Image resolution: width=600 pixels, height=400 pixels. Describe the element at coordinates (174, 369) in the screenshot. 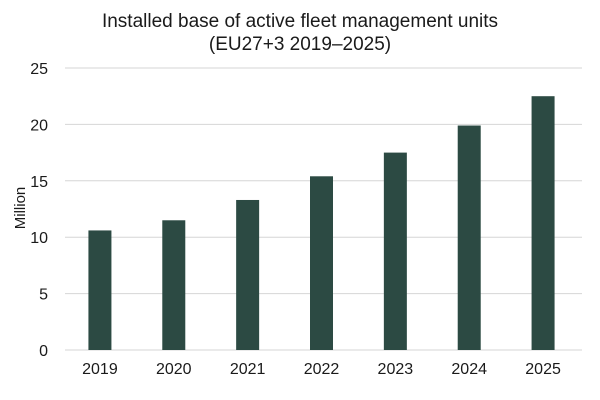

I see `x-tick-label-2020: 2020` at that location.